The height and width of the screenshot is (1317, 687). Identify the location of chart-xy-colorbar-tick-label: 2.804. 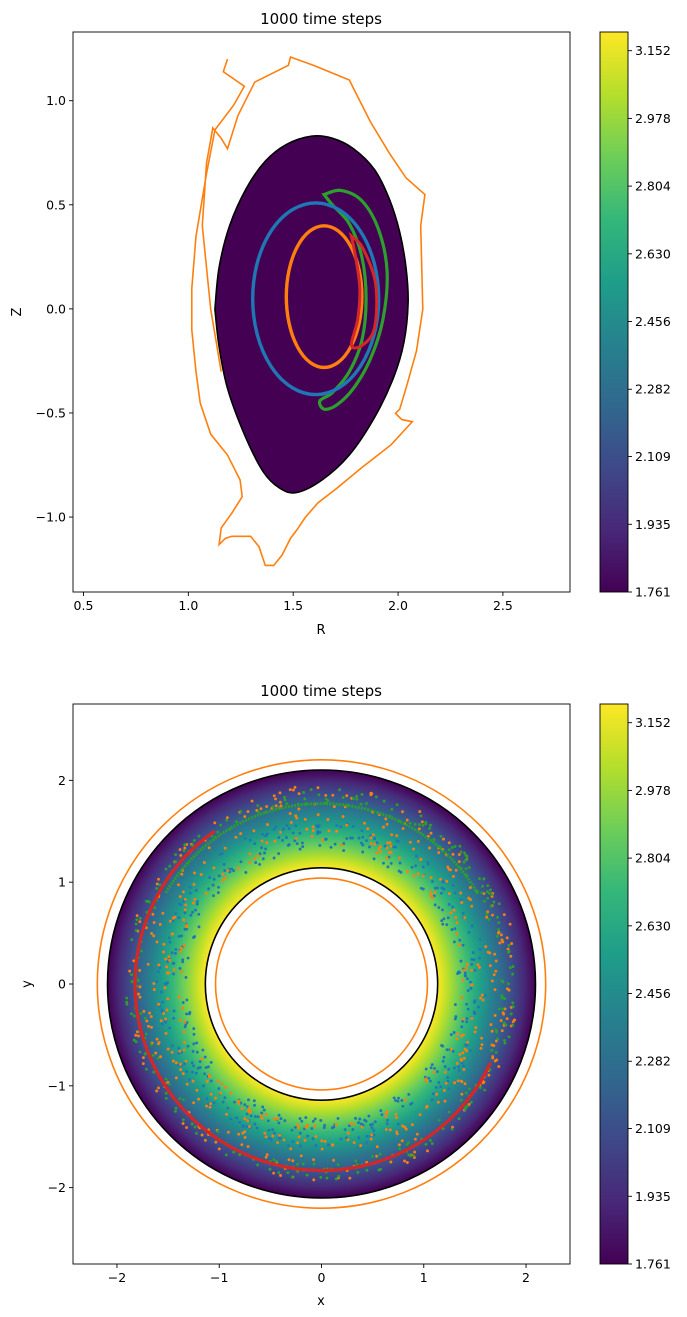
(653, 858).